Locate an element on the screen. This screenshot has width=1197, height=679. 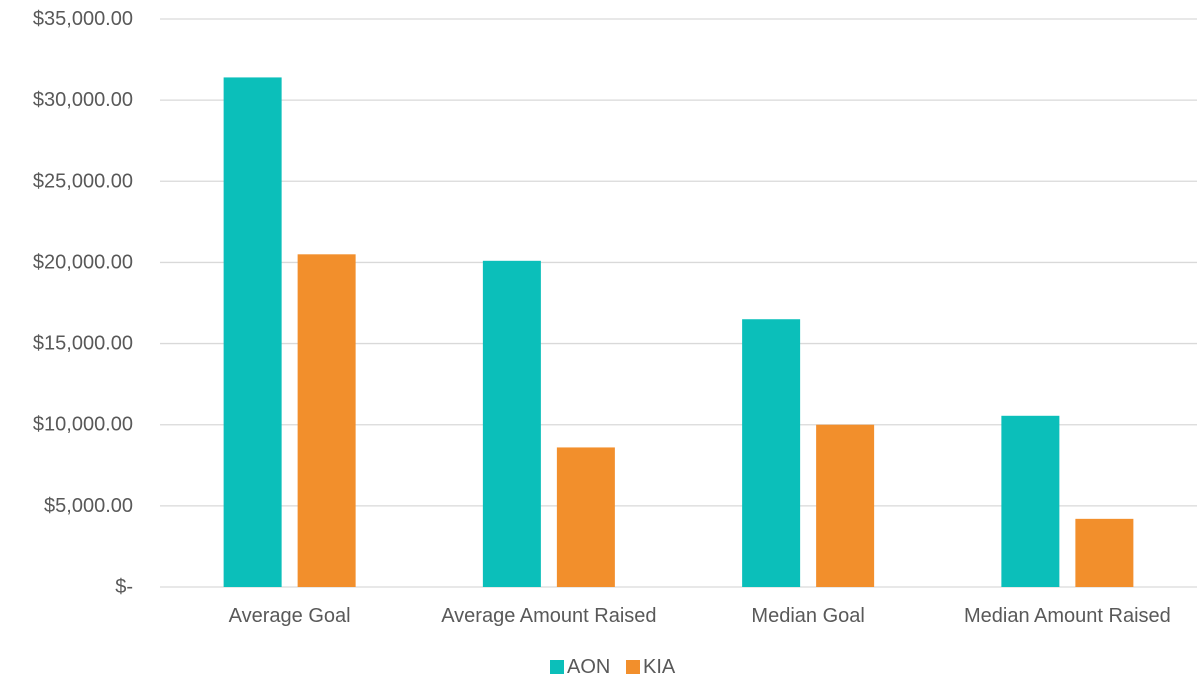
bar-aon-average-goal is located at coordinates (252, 332).